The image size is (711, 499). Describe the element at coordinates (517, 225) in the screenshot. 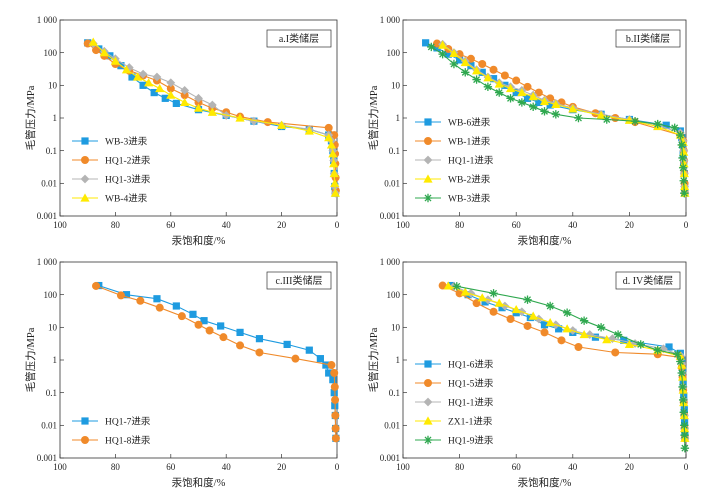

I see `x-tick-label: 60` at that location.